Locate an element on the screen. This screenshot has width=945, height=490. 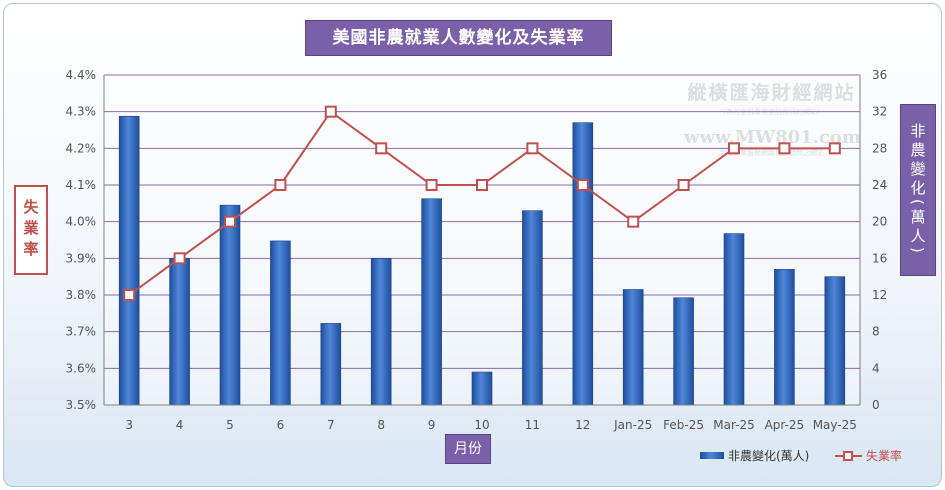
y-left-tick-label: 4.2% is located at coordinates (81, 148).